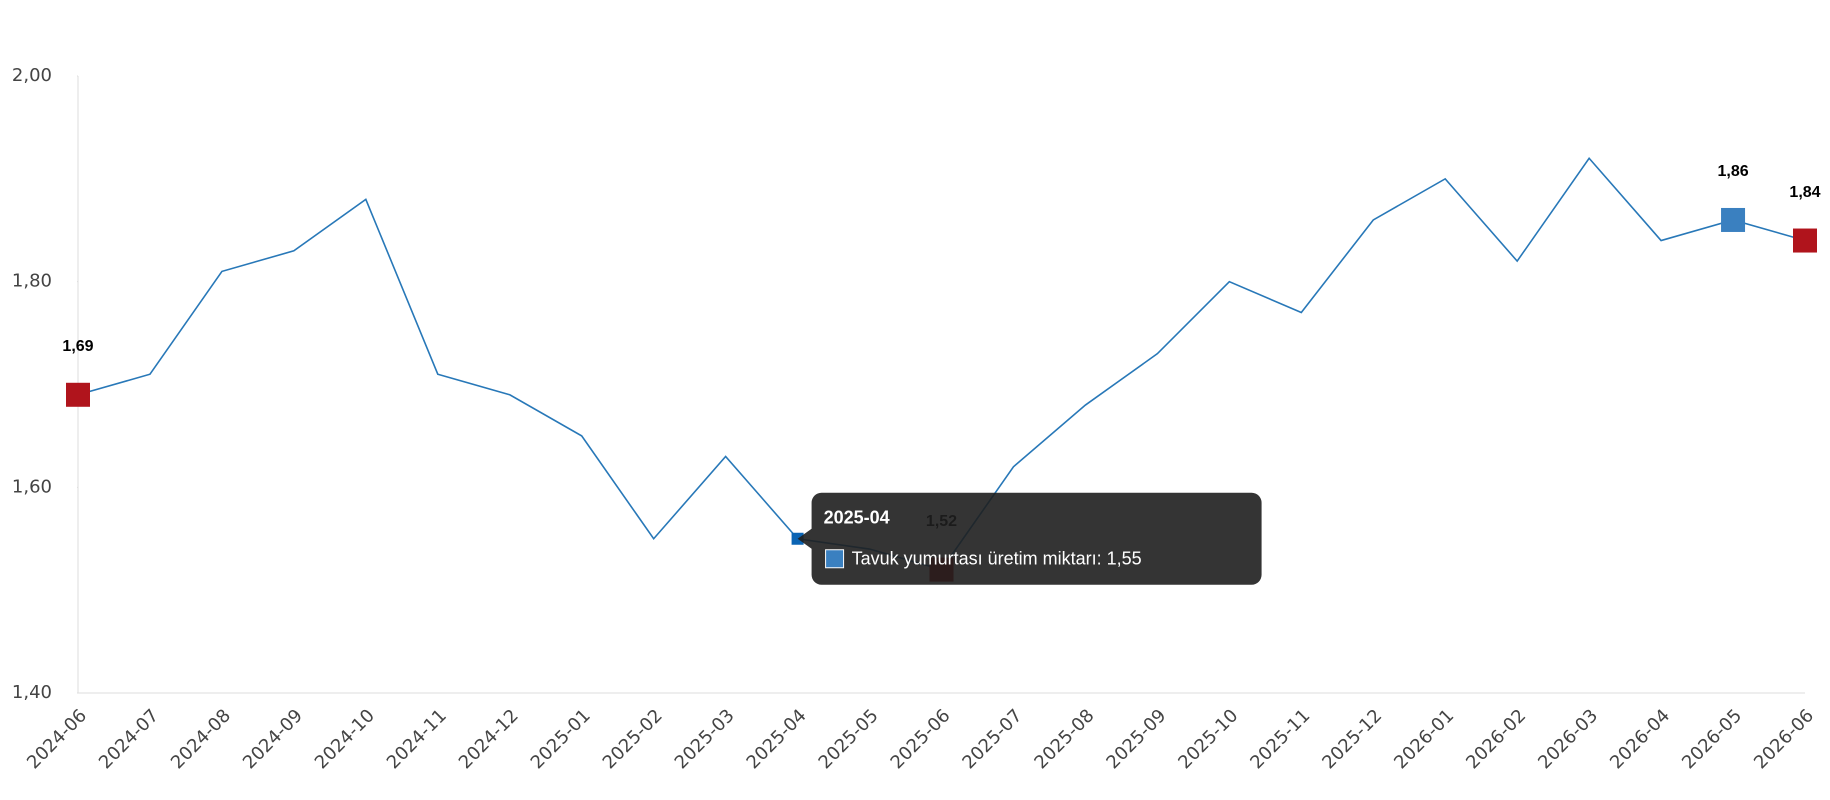 Image resolution: width=1830 pixels, height=800 pixels. Describe the element at coordinates (129, 739) in the screenshot. I see `x-tick-label: 2024-07` at that location.